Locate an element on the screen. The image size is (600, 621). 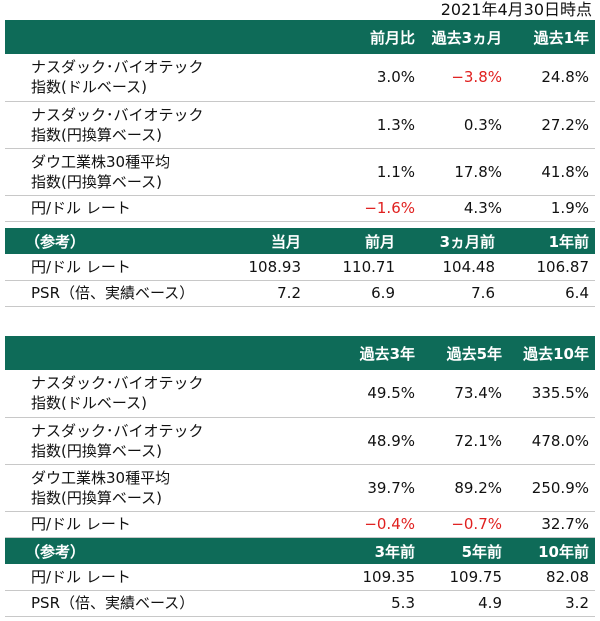
table-row: PSR（倍、実績ベース） 5.3 4.9 3.2 is located at coordinates (300, 603).